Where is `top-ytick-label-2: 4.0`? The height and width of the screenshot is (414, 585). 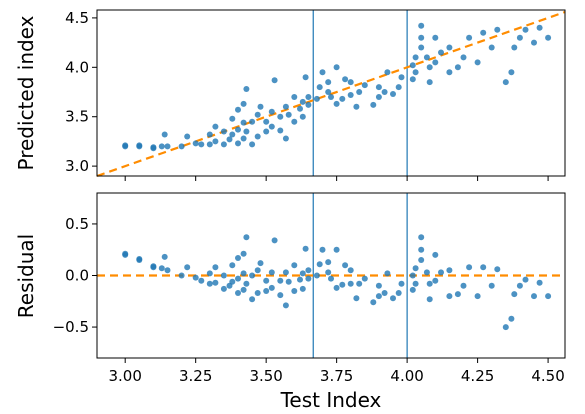
top-ytick-label-2: 4.0 is located at coordinates (77, 67).